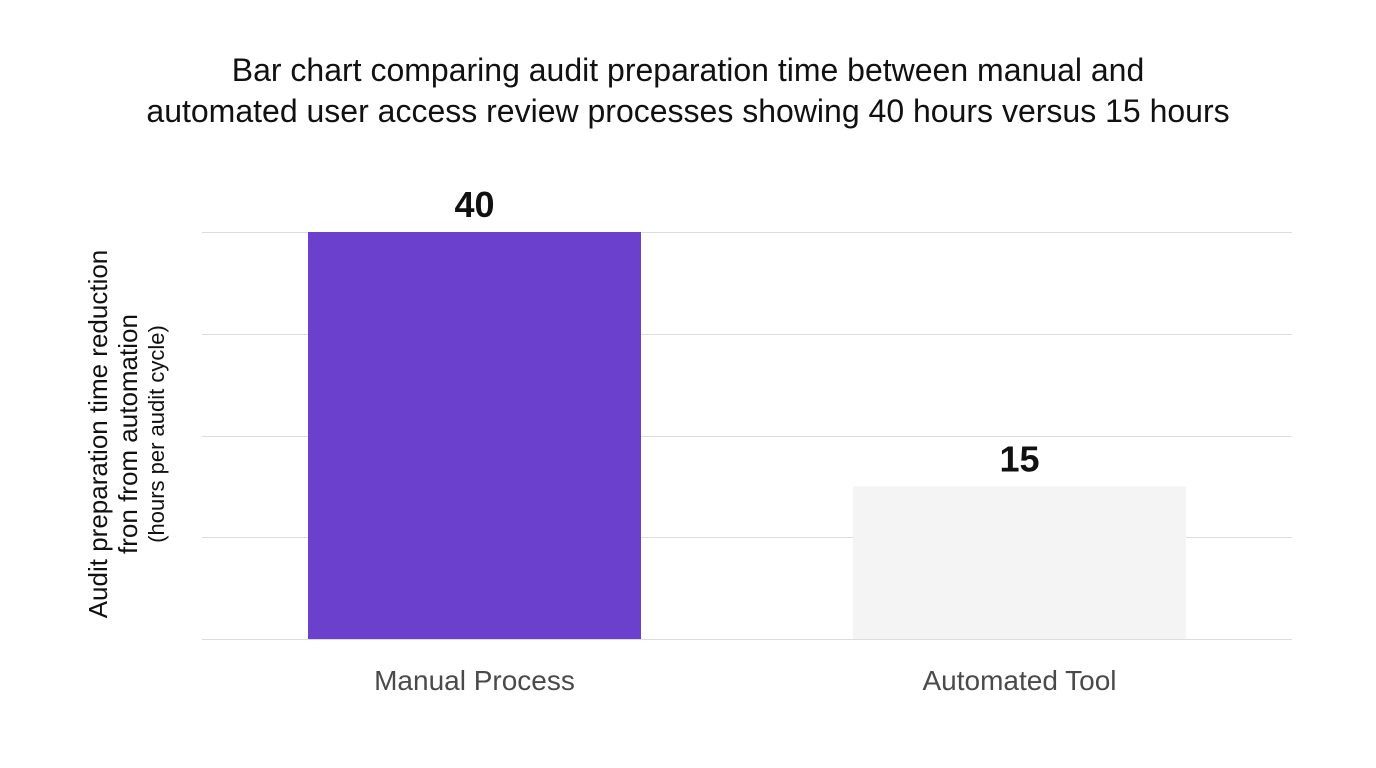  I want to click on x-tick-label: Manual Process, so click(474, 680).